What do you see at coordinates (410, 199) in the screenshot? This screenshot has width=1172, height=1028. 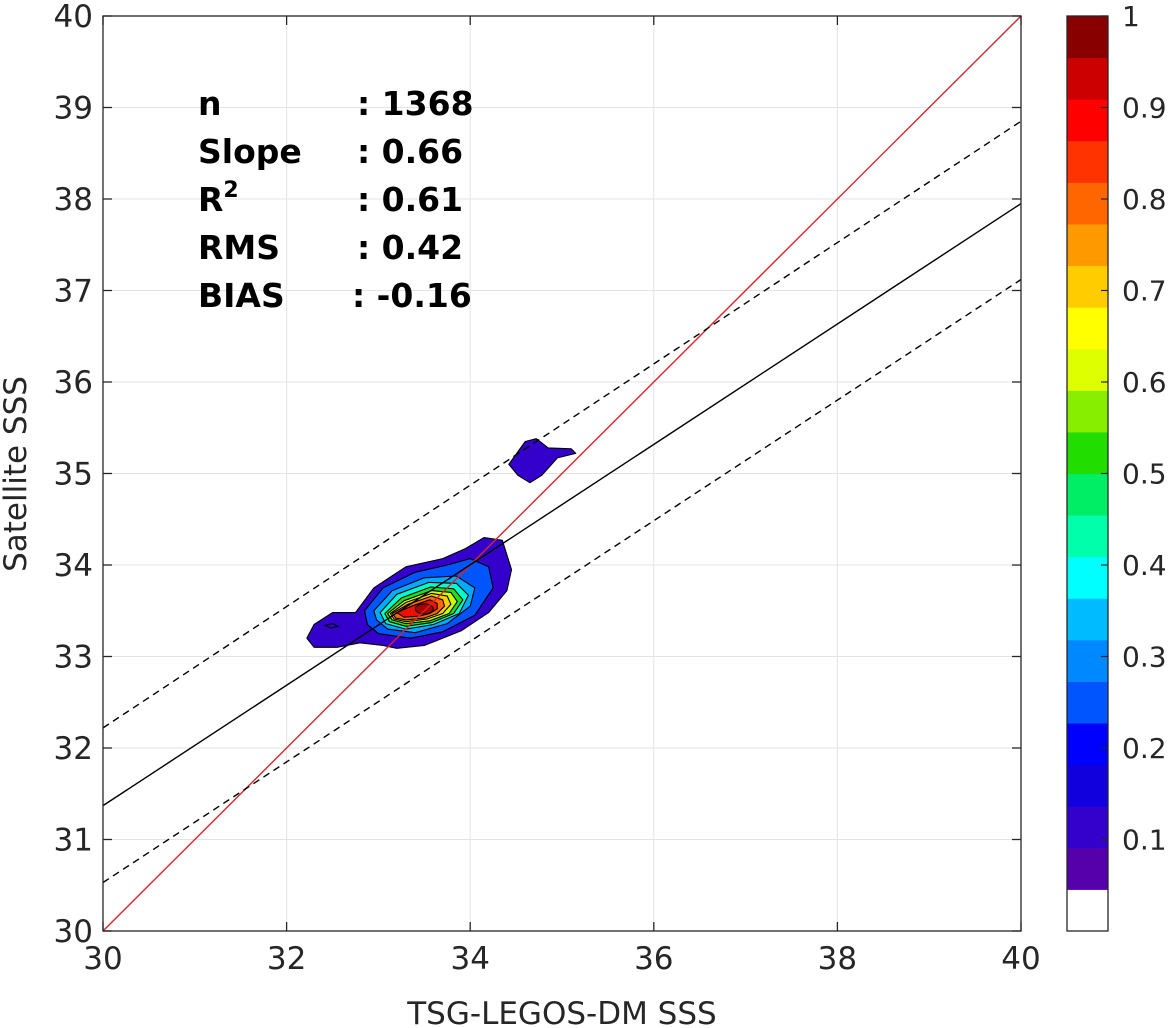 I see `stat-value: : 0.61` at bounding box center [410, 199].